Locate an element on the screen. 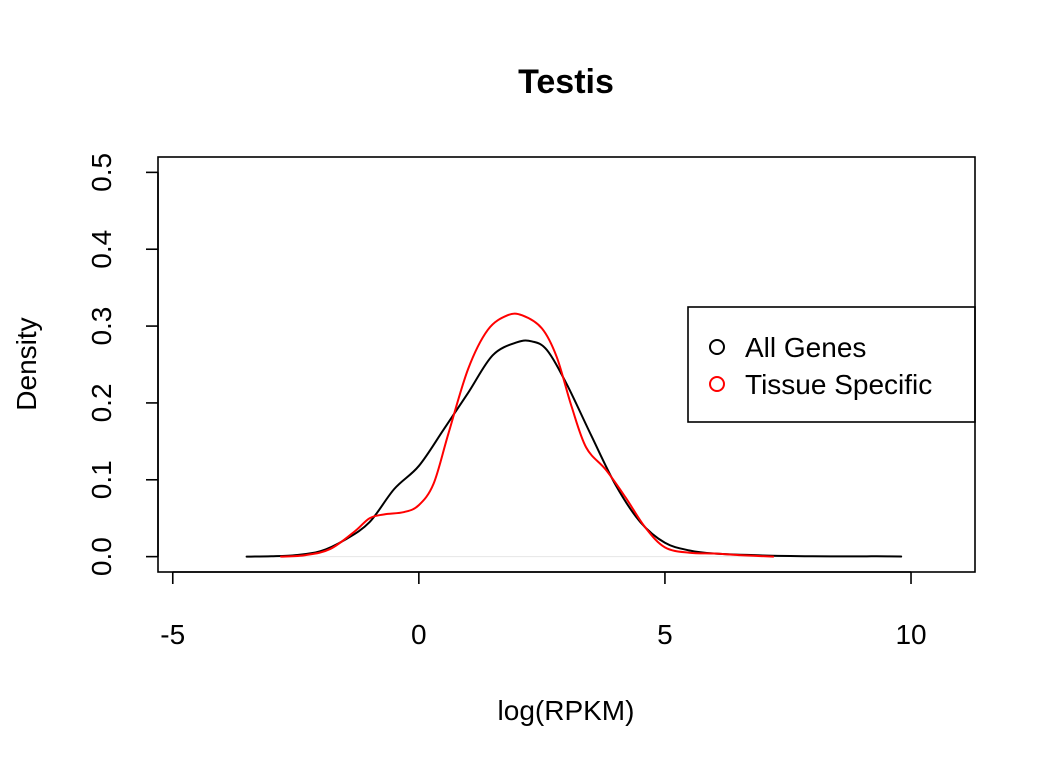  x-tick-label: -5 is located at coordinates (172, 634).